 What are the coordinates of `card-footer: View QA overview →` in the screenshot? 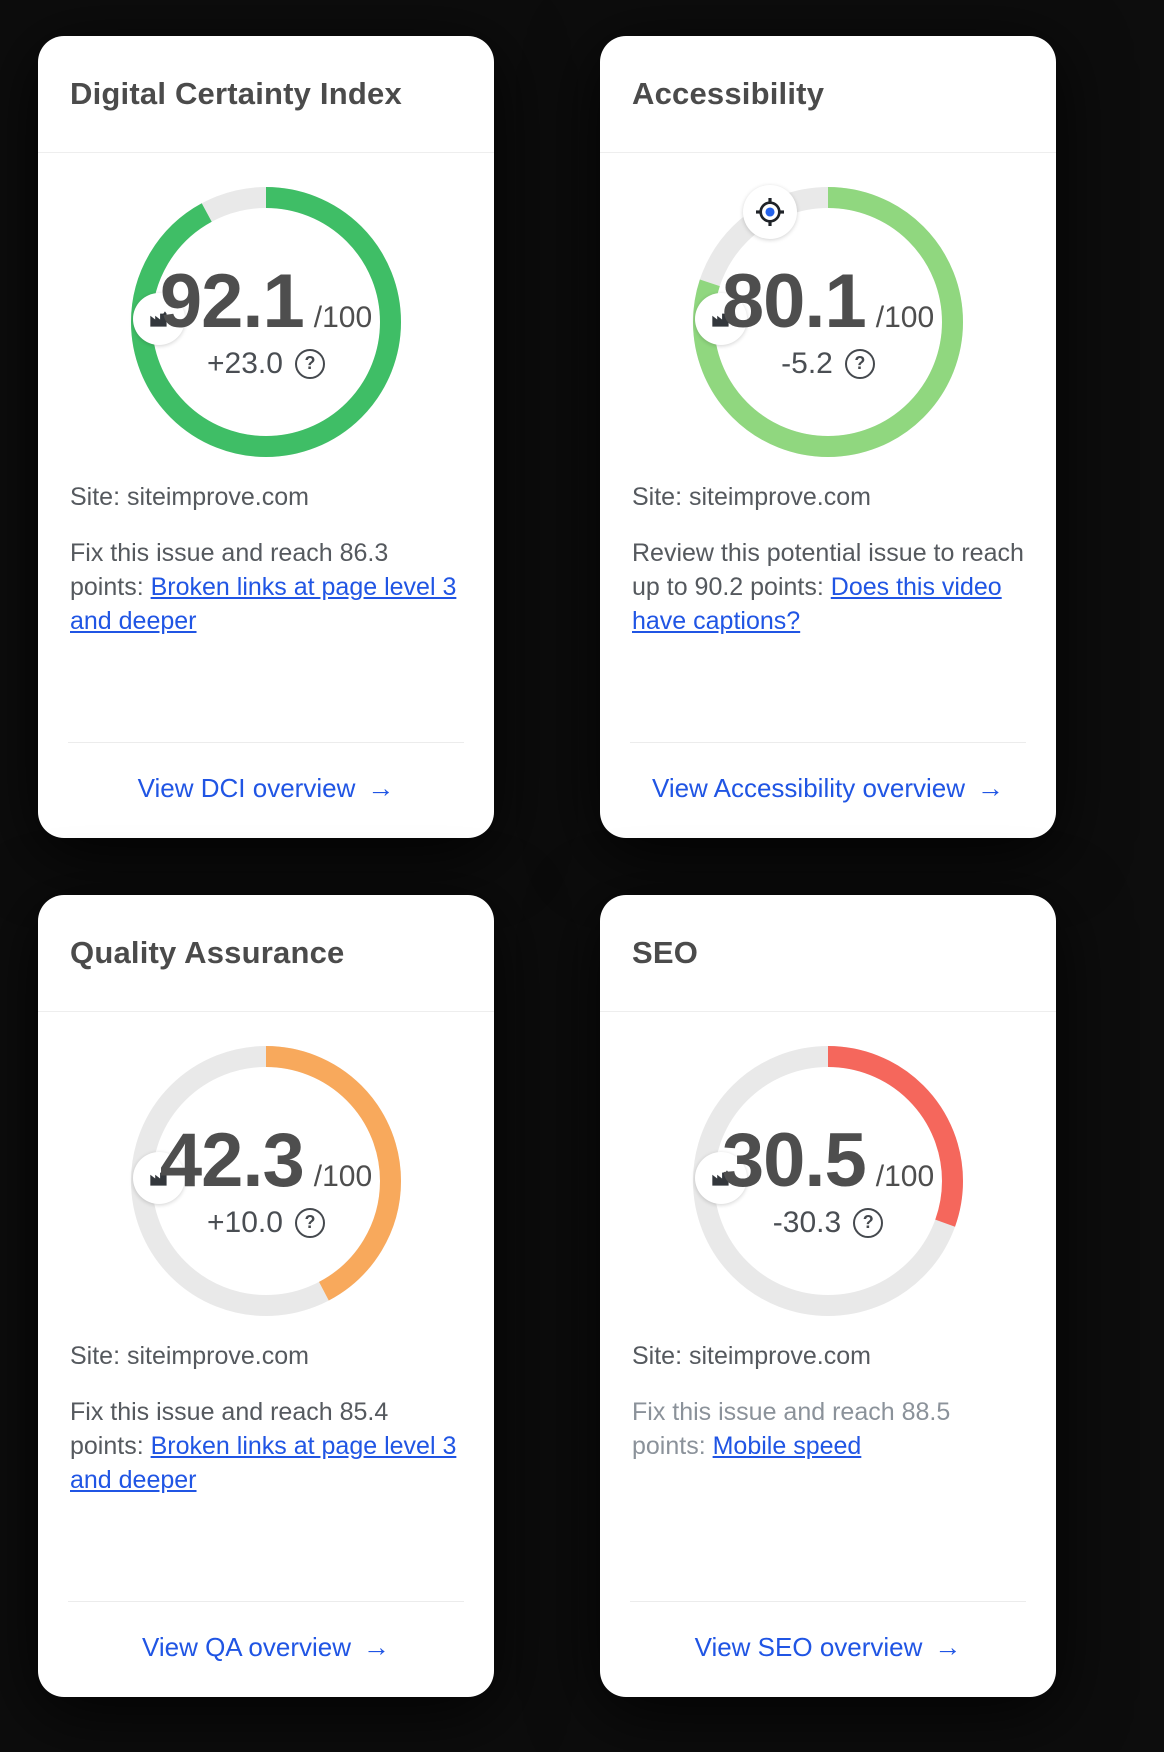 It's located at (266, 1649).